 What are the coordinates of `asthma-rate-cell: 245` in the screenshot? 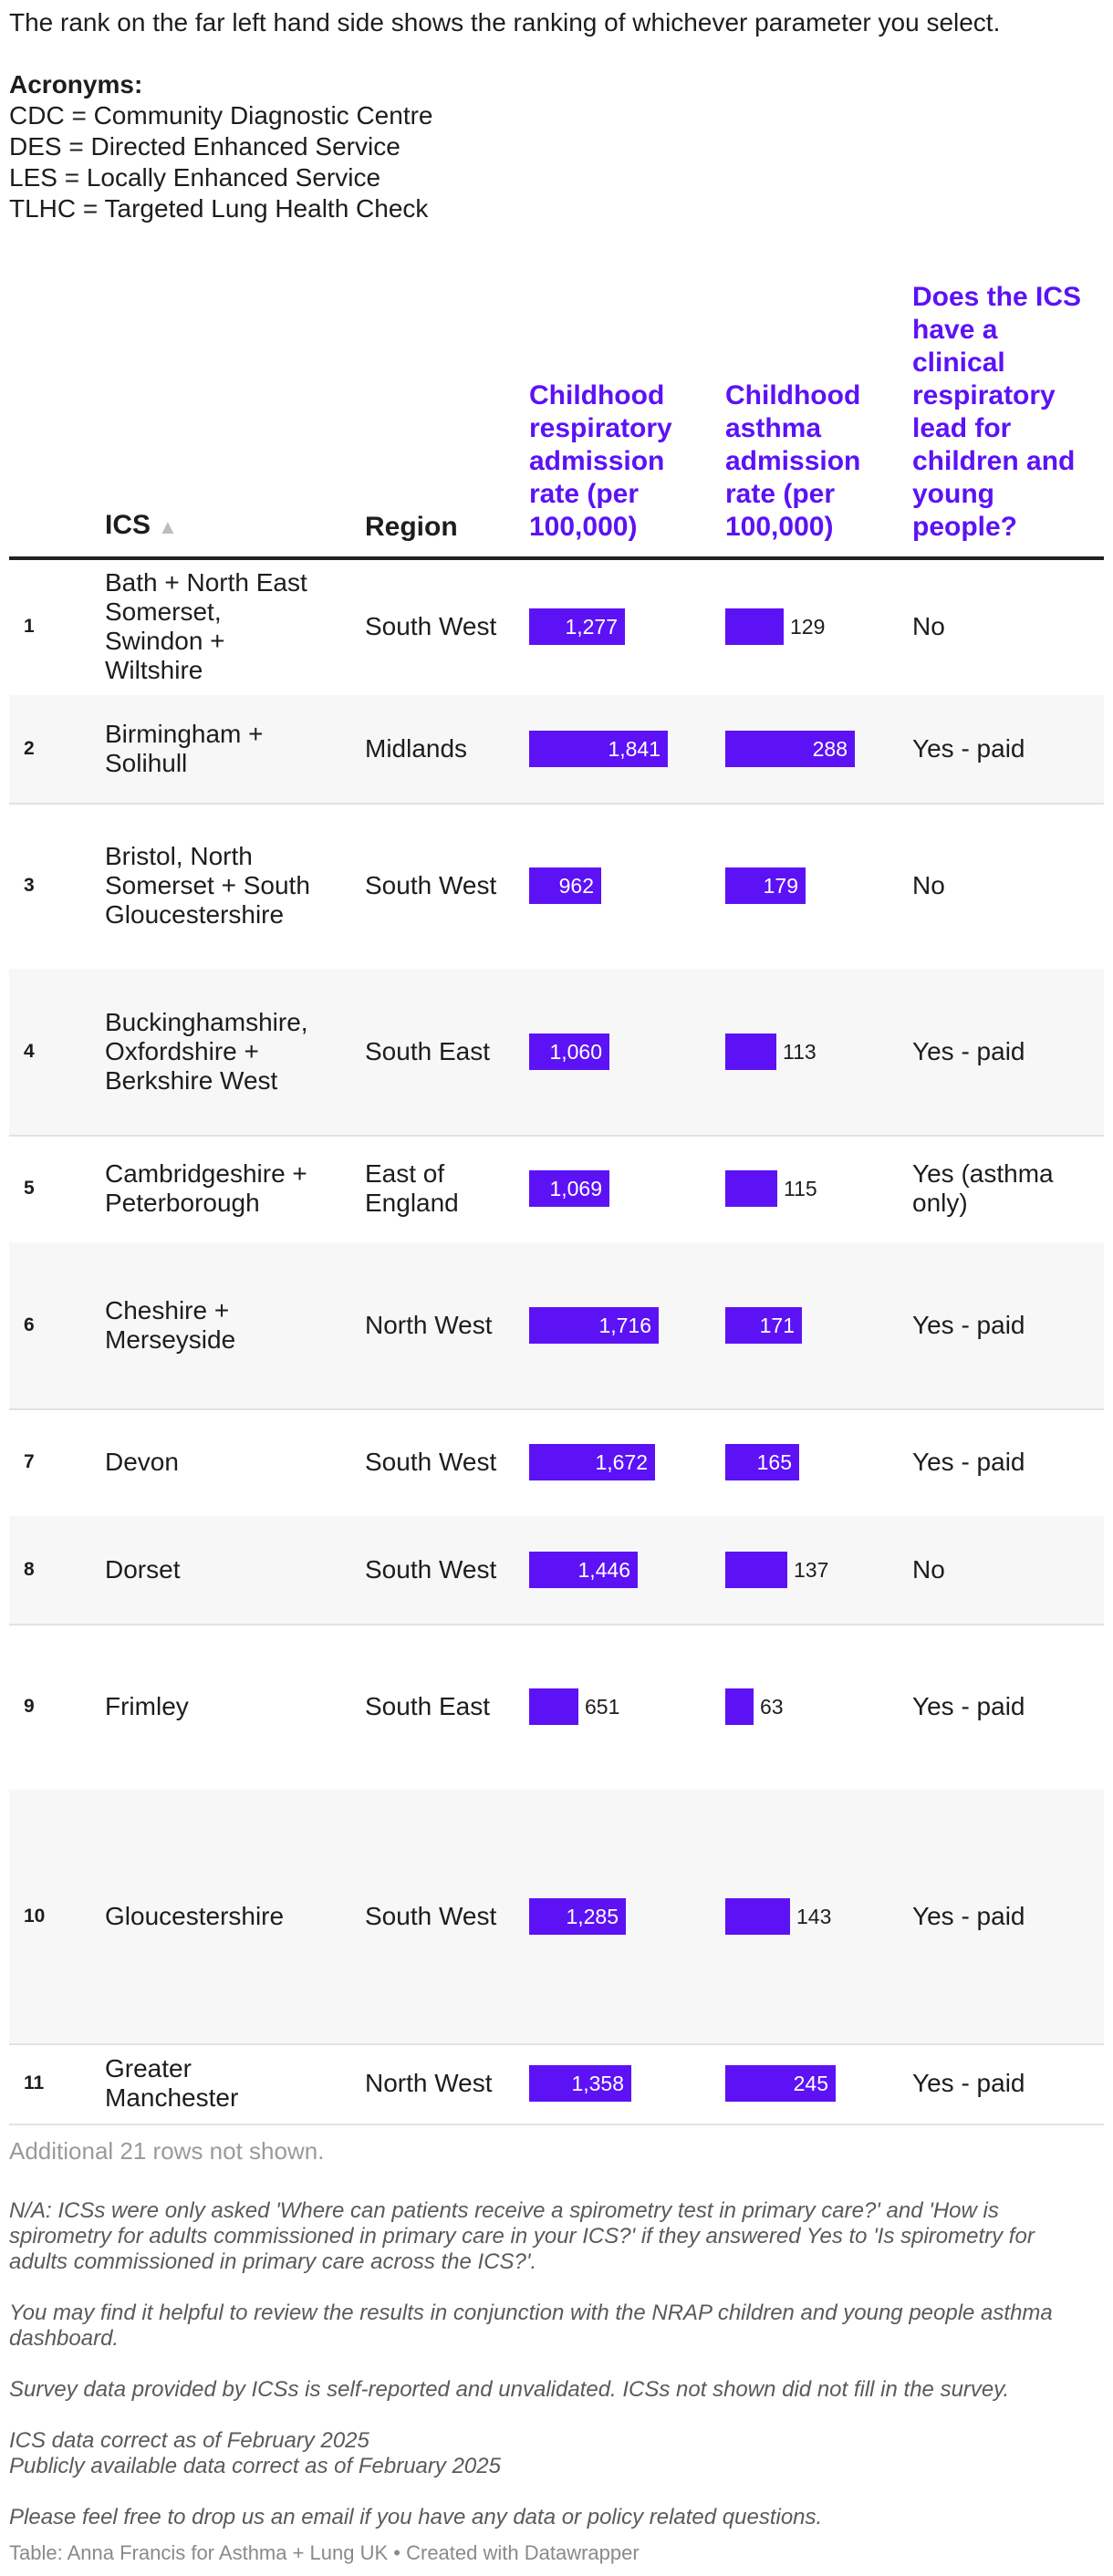 It's located at (780, 2083).